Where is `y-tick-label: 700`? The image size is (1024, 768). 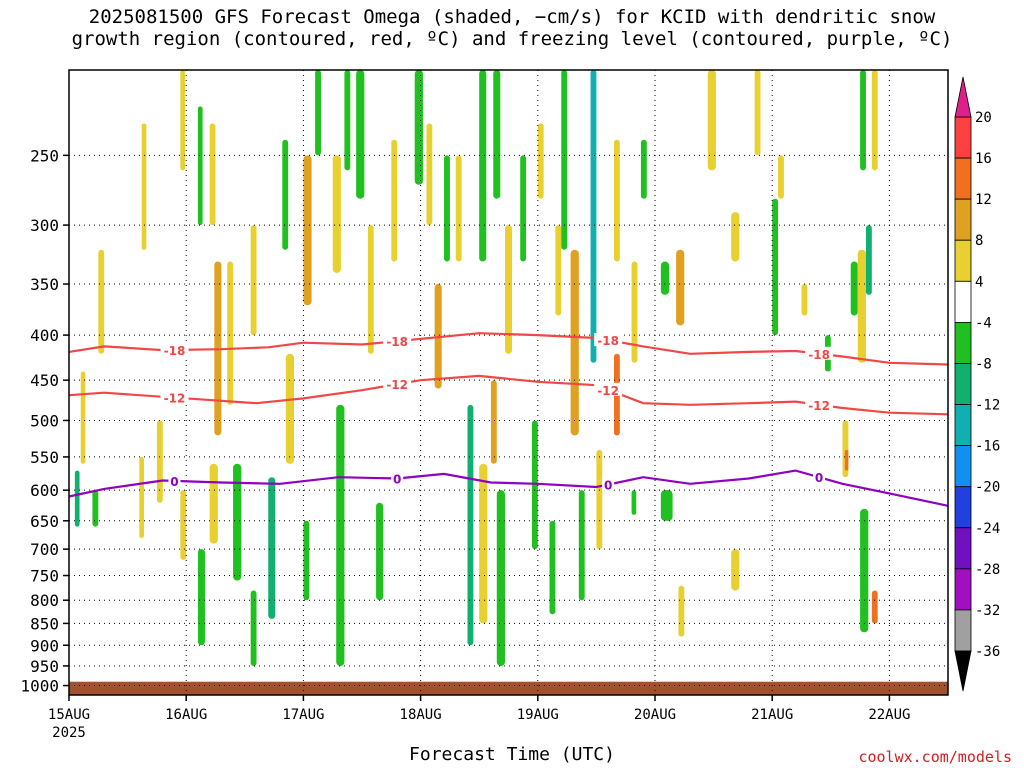
y-tick-label: 700 is located at coordinates (44, 549).